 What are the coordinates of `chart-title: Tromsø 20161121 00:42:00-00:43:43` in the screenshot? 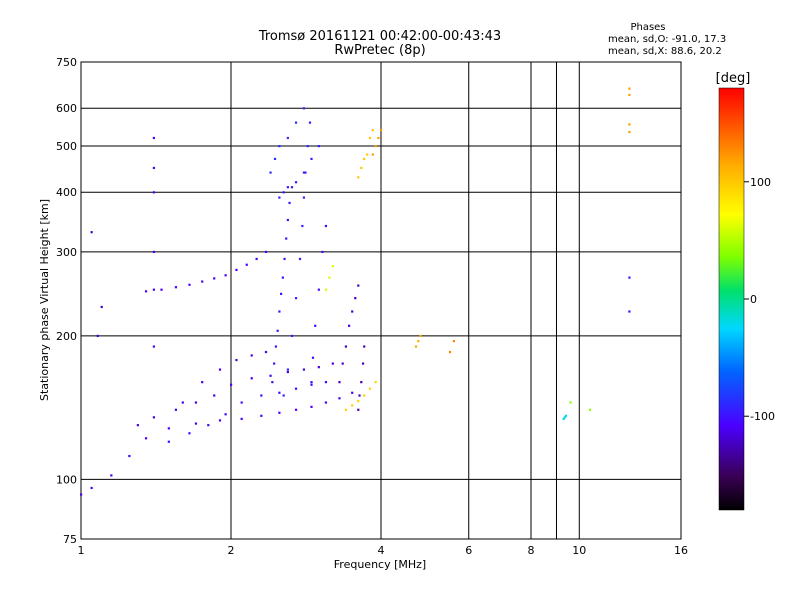 It's located at (379, 36).